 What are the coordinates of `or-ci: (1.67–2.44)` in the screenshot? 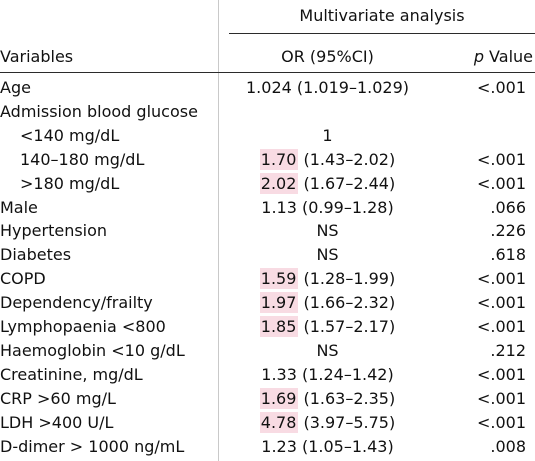 It's located at (347, 183).